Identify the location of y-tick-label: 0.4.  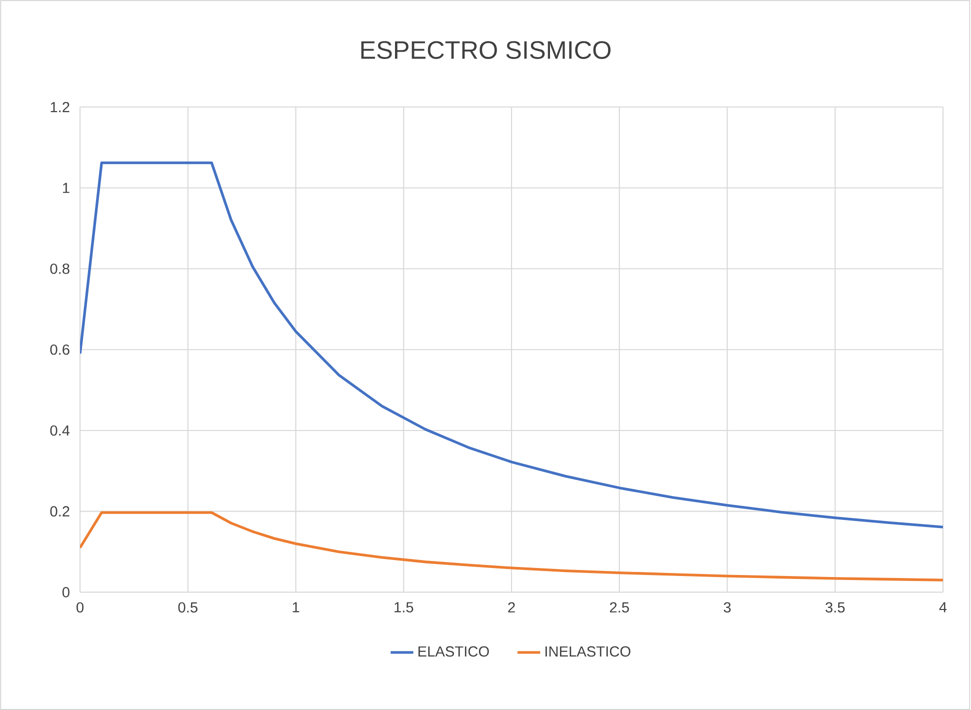
(60, 430).